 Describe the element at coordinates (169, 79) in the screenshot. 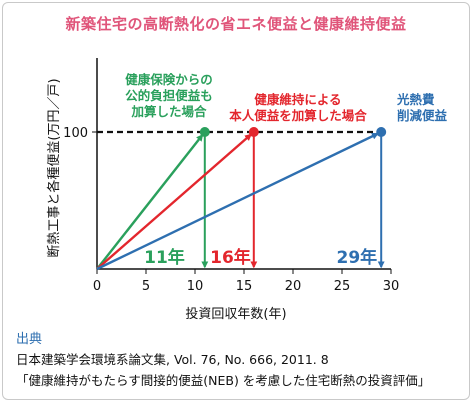

I see `annotation-label: 健康保険からの` at that location.